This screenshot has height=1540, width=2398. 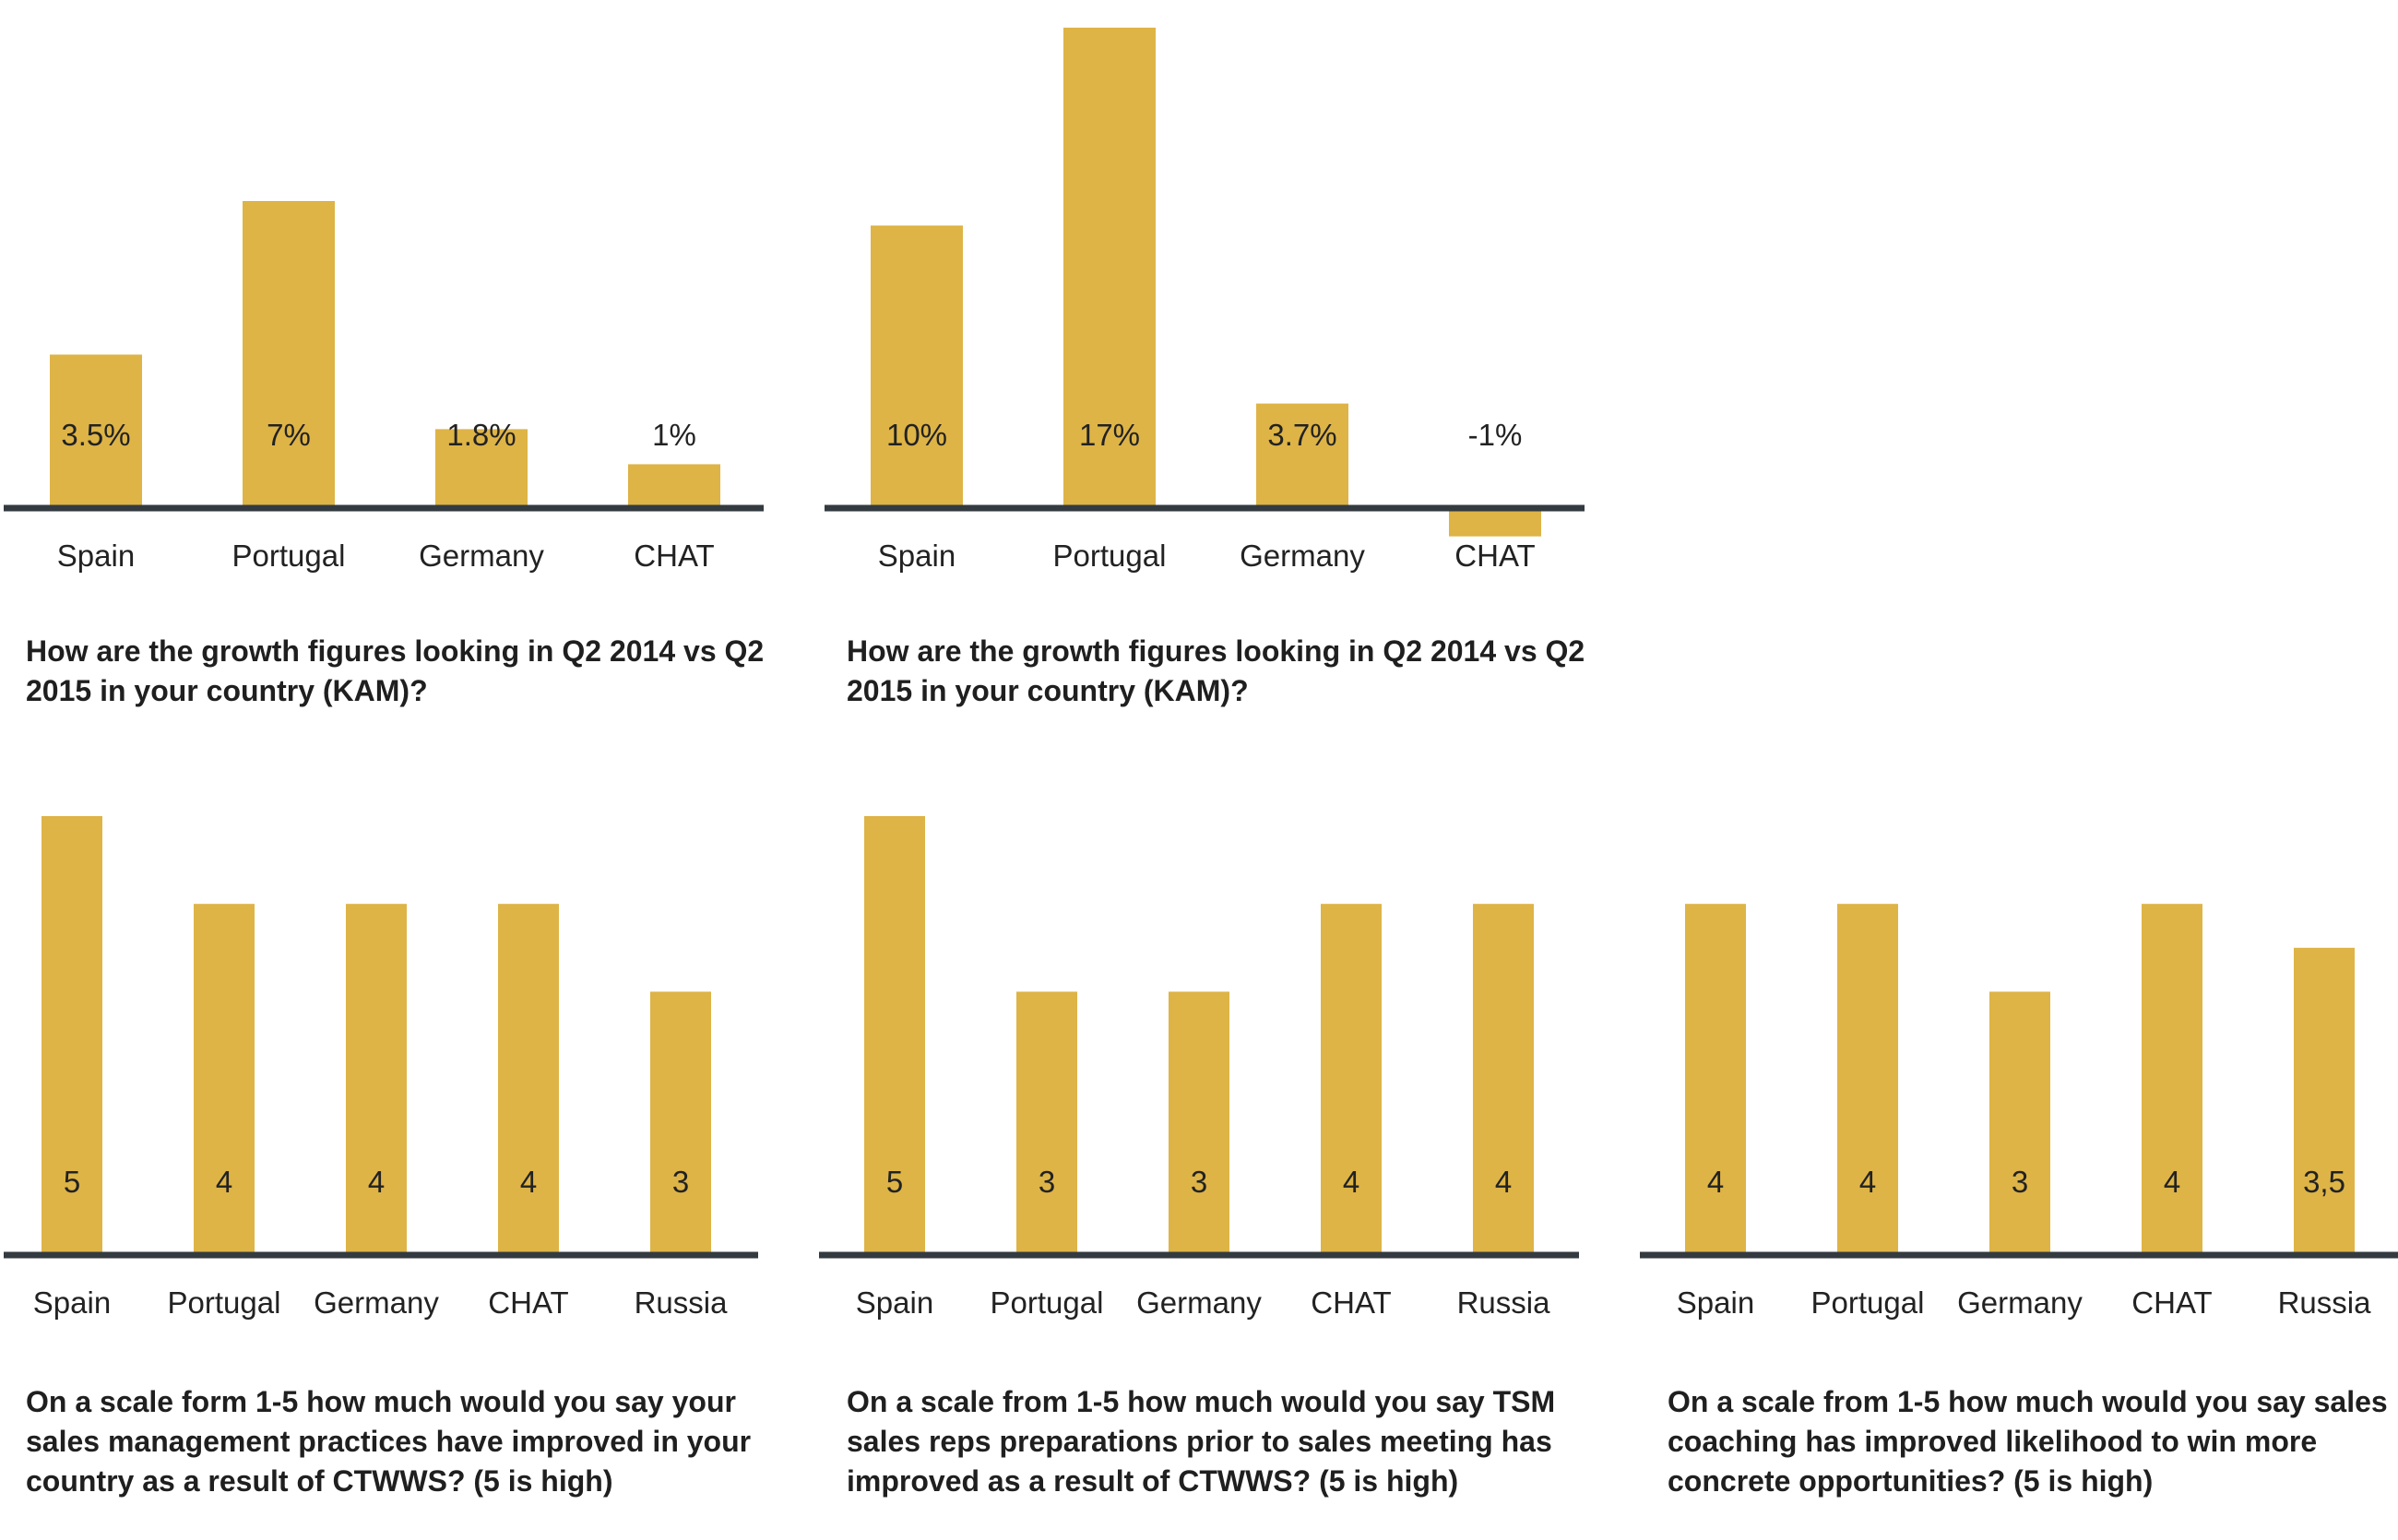 What do you see at coordinates (1302, 456) in the screenshot?
I see `chart-2-bar-germany` at bounding box center [1302, 456].